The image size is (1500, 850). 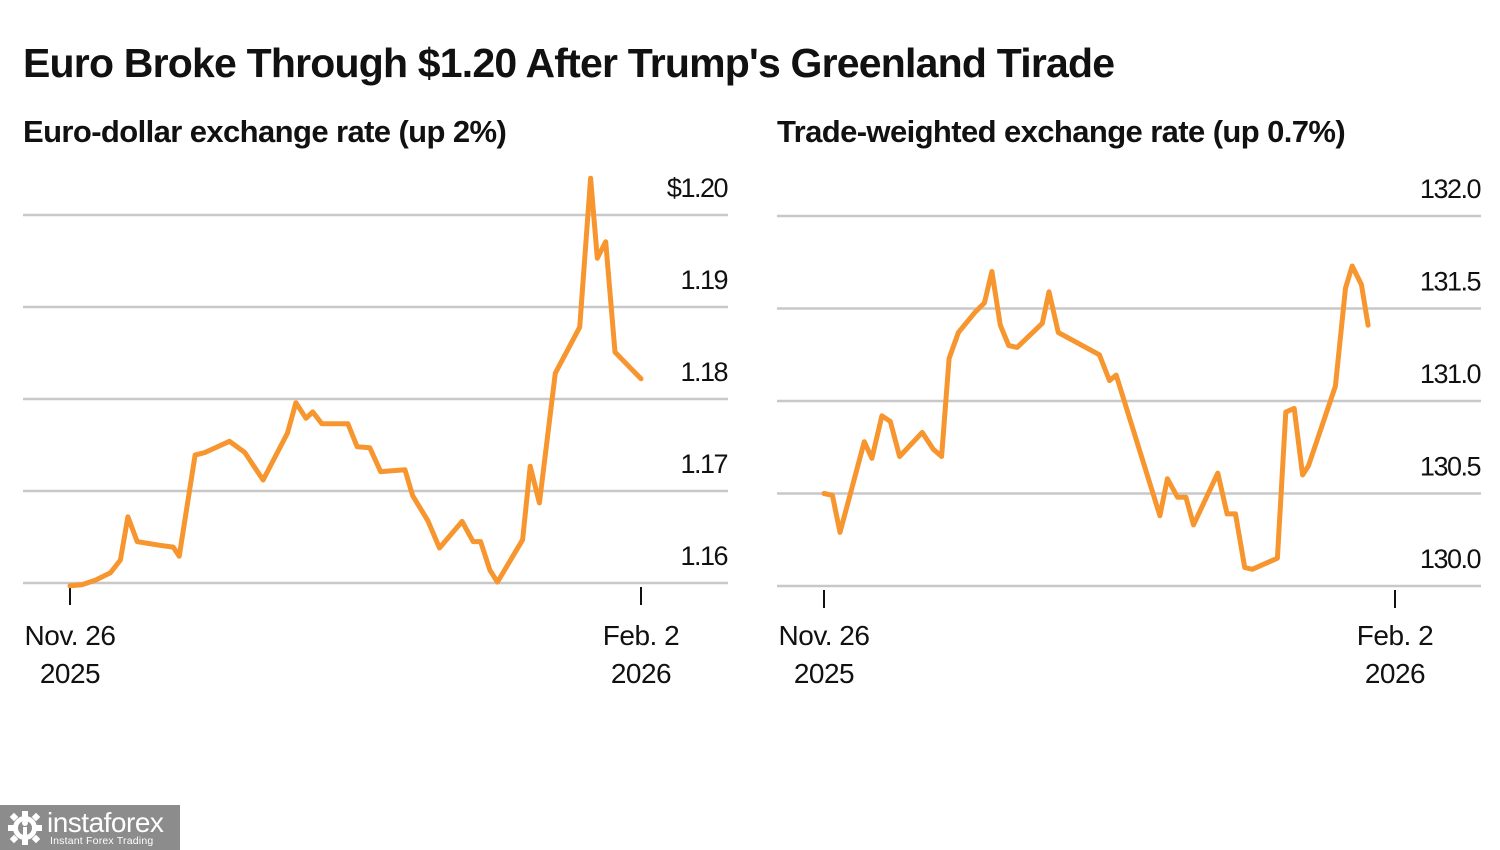 I want to click on trade-weighted-series-line, so click(x=1096, y=417).